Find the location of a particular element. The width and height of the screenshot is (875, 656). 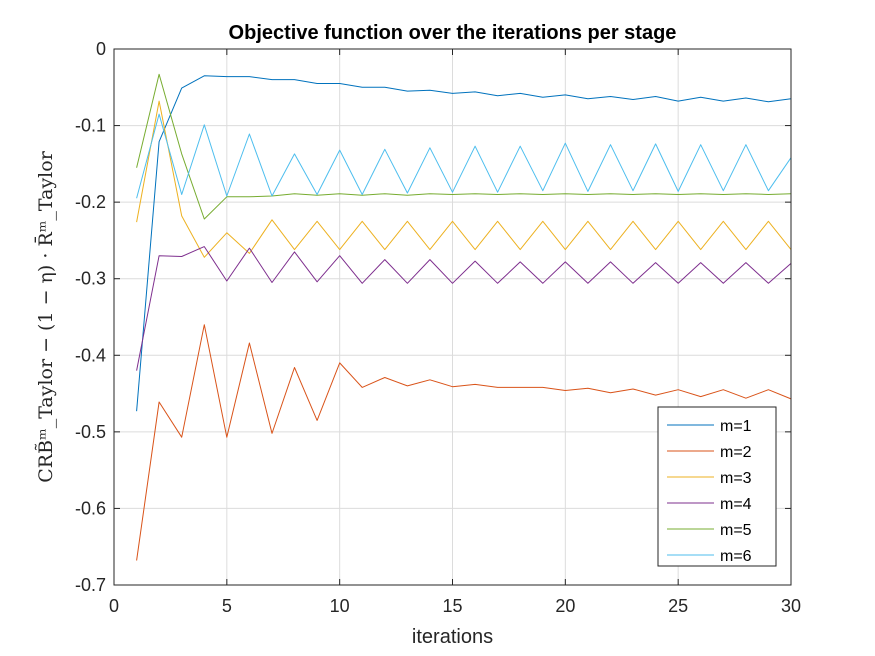

legend-label-m4: m=4 is located at coordinates (736, 504).